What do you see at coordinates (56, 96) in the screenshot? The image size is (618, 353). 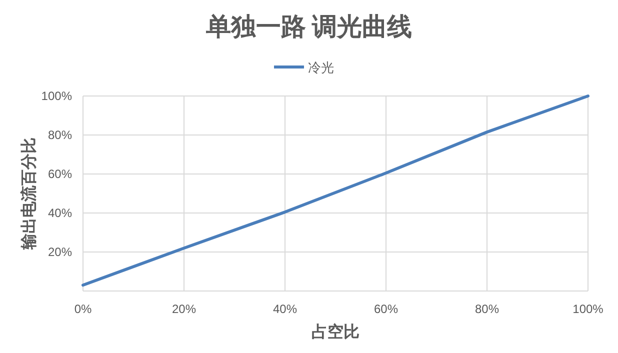 I see `y-tick-label: 100%` at bounding box center [56, 96].